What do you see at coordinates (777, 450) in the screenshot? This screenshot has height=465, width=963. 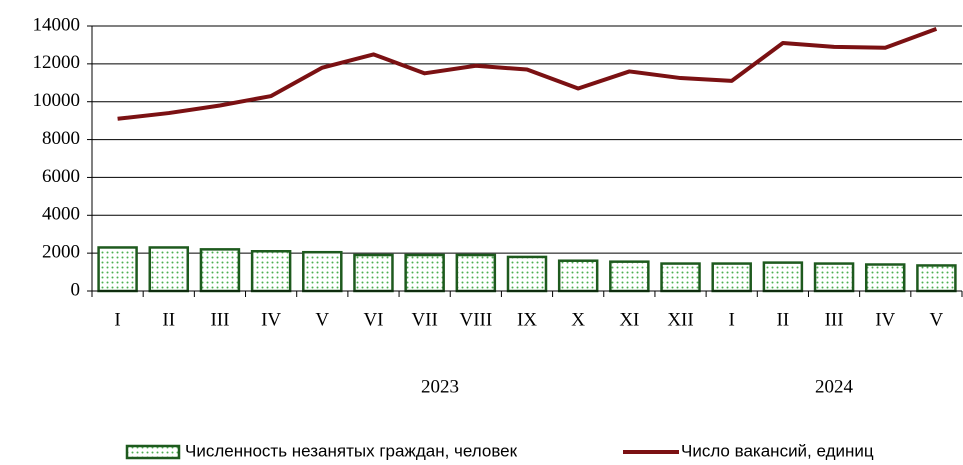 I see `legend-label: Число вакансий, единиц` at bounding box center [777, 450].